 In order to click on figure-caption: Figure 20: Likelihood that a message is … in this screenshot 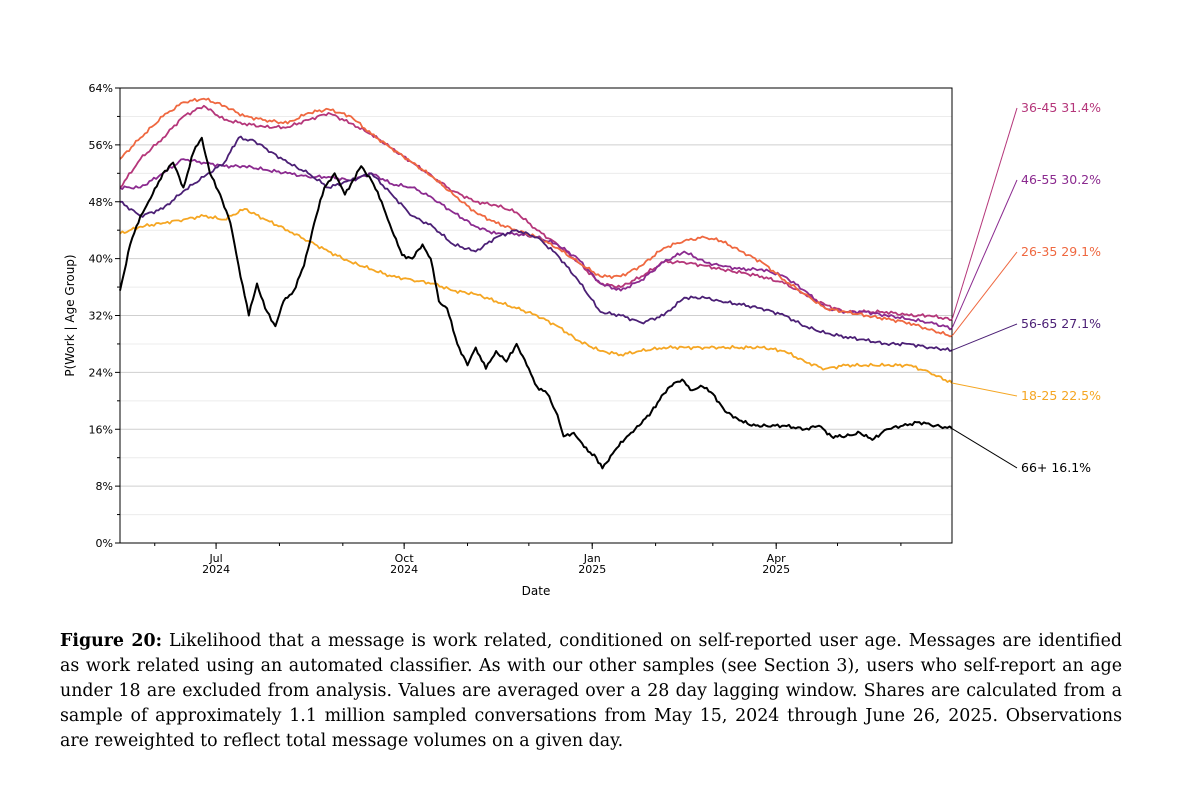, I will do `click(591, 691)`.